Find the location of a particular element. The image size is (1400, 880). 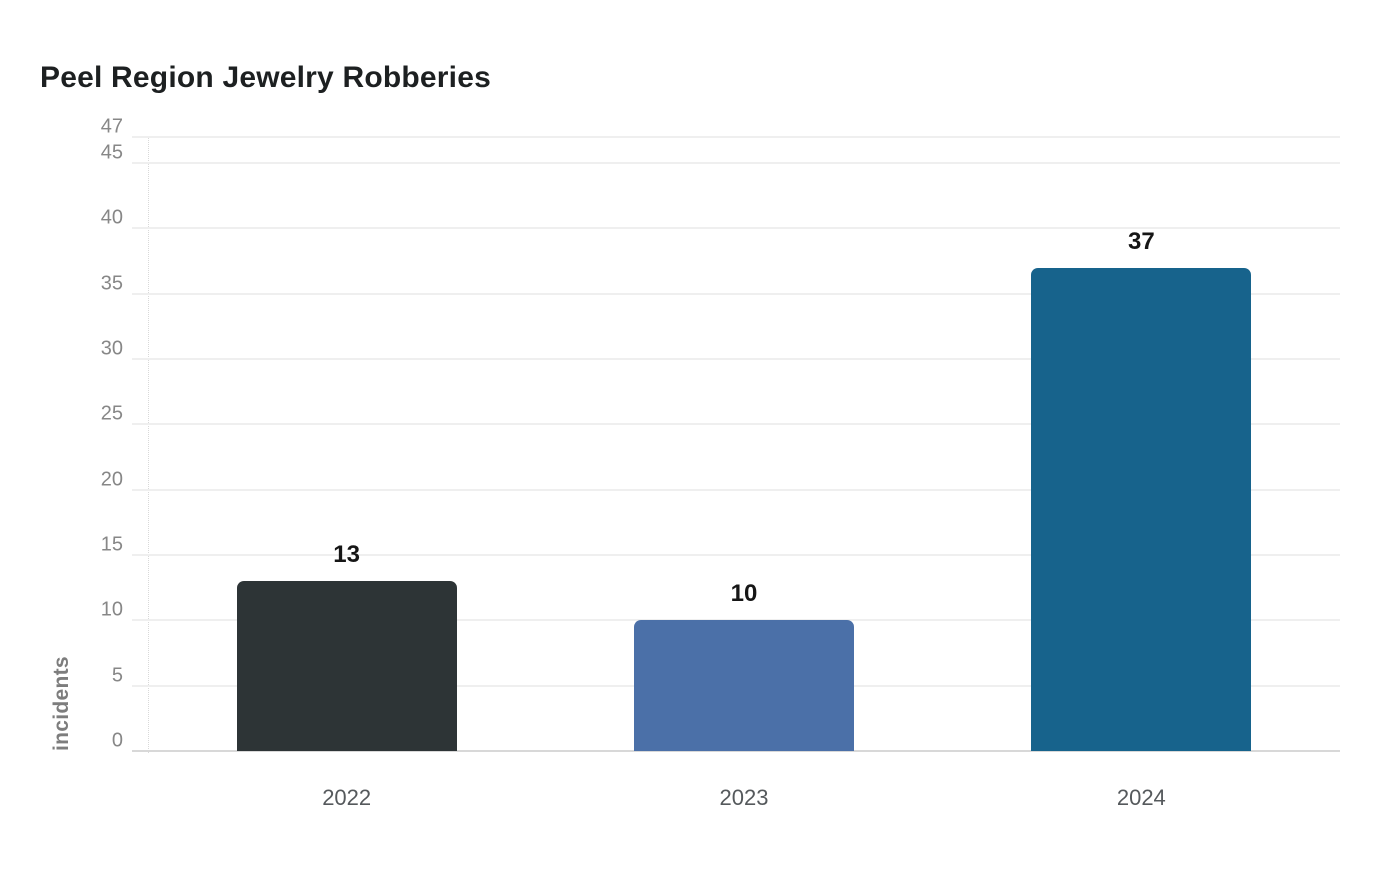

y-tick-label: 47 is located at coordinates (111, 126).